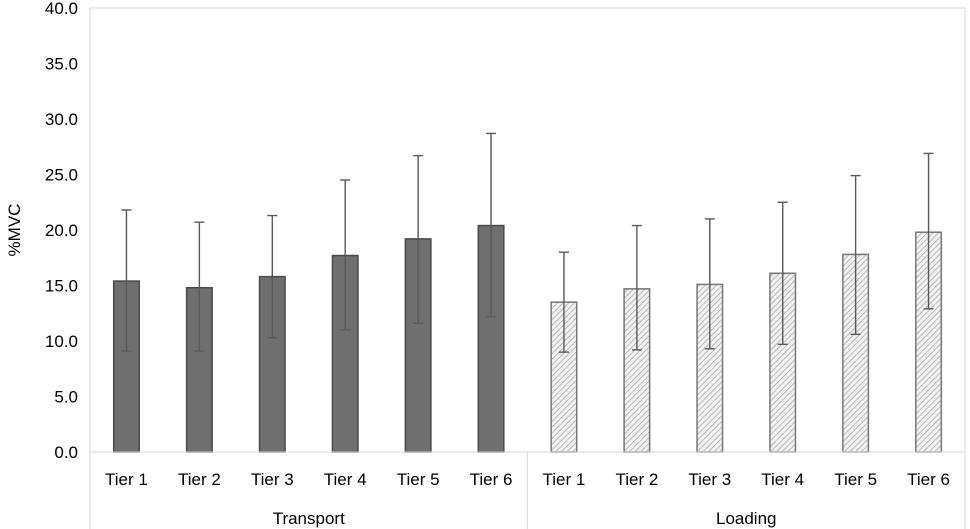 The width and height of the screenshot is (970, 529). I want to click on group-label: Transport, so click(309, 518).